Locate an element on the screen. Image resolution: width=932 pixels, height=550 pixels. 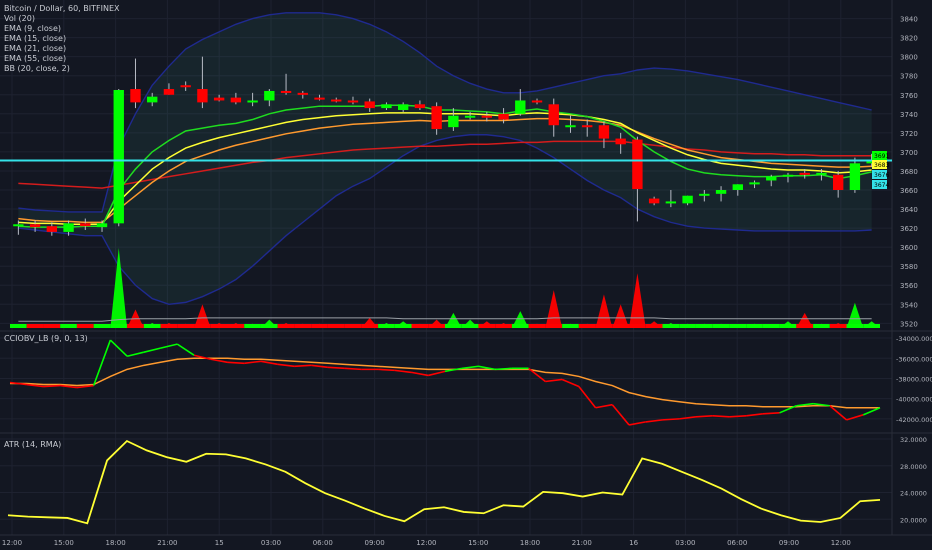
price-label: 3676 is located at coordinates (881, 175).